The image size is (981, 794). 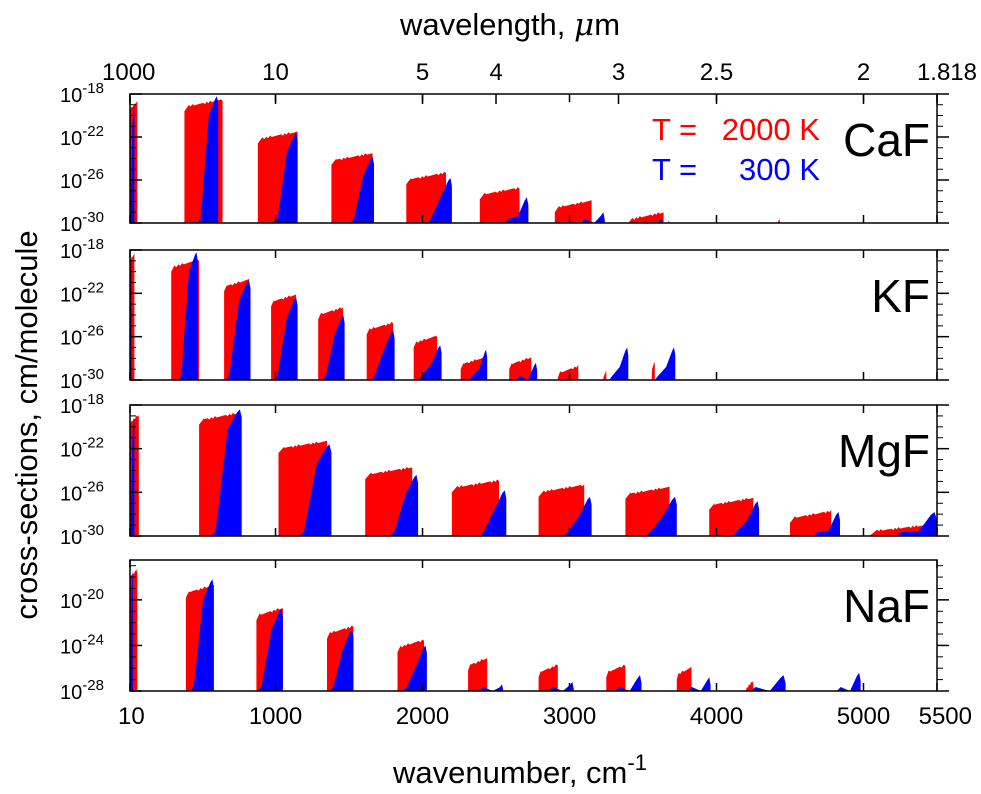 What do you see at coordinates (736, 129) in the screenshot?
I see `legend-entry: T = 2000 K` at bounding box center [736, 129].